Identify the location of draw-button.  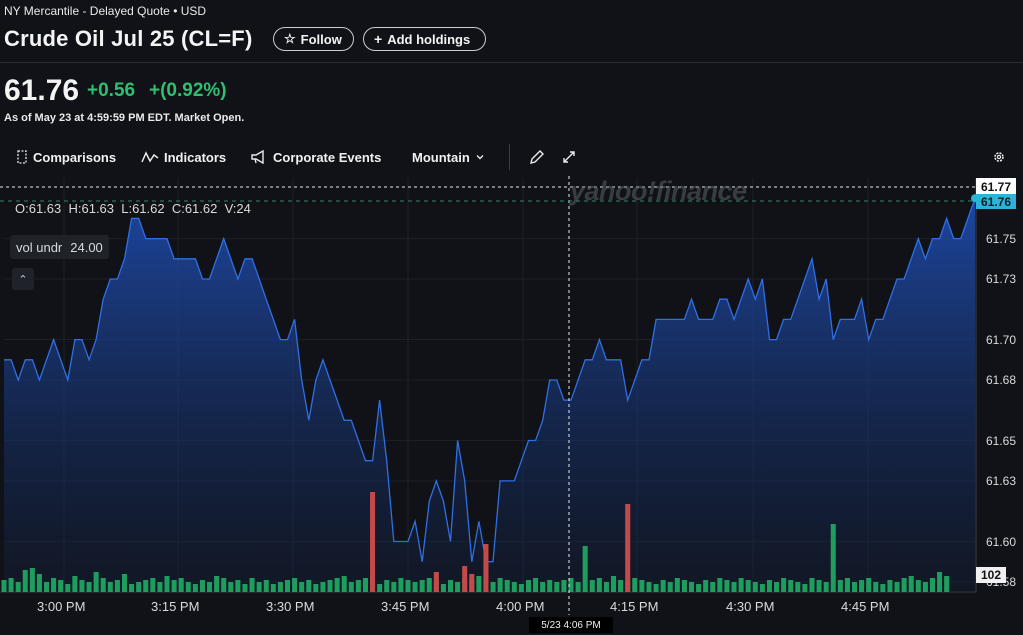
(537, 157).